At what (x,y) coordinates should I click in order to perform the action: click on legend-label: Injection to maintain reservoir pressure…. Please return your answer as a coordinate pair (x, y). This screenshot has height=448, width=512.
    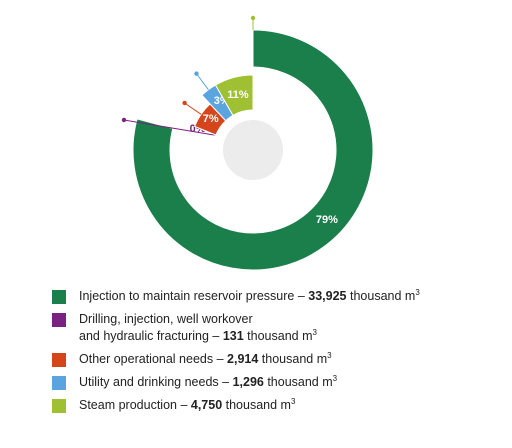
    Looking at the image, I should click on (249, 296).